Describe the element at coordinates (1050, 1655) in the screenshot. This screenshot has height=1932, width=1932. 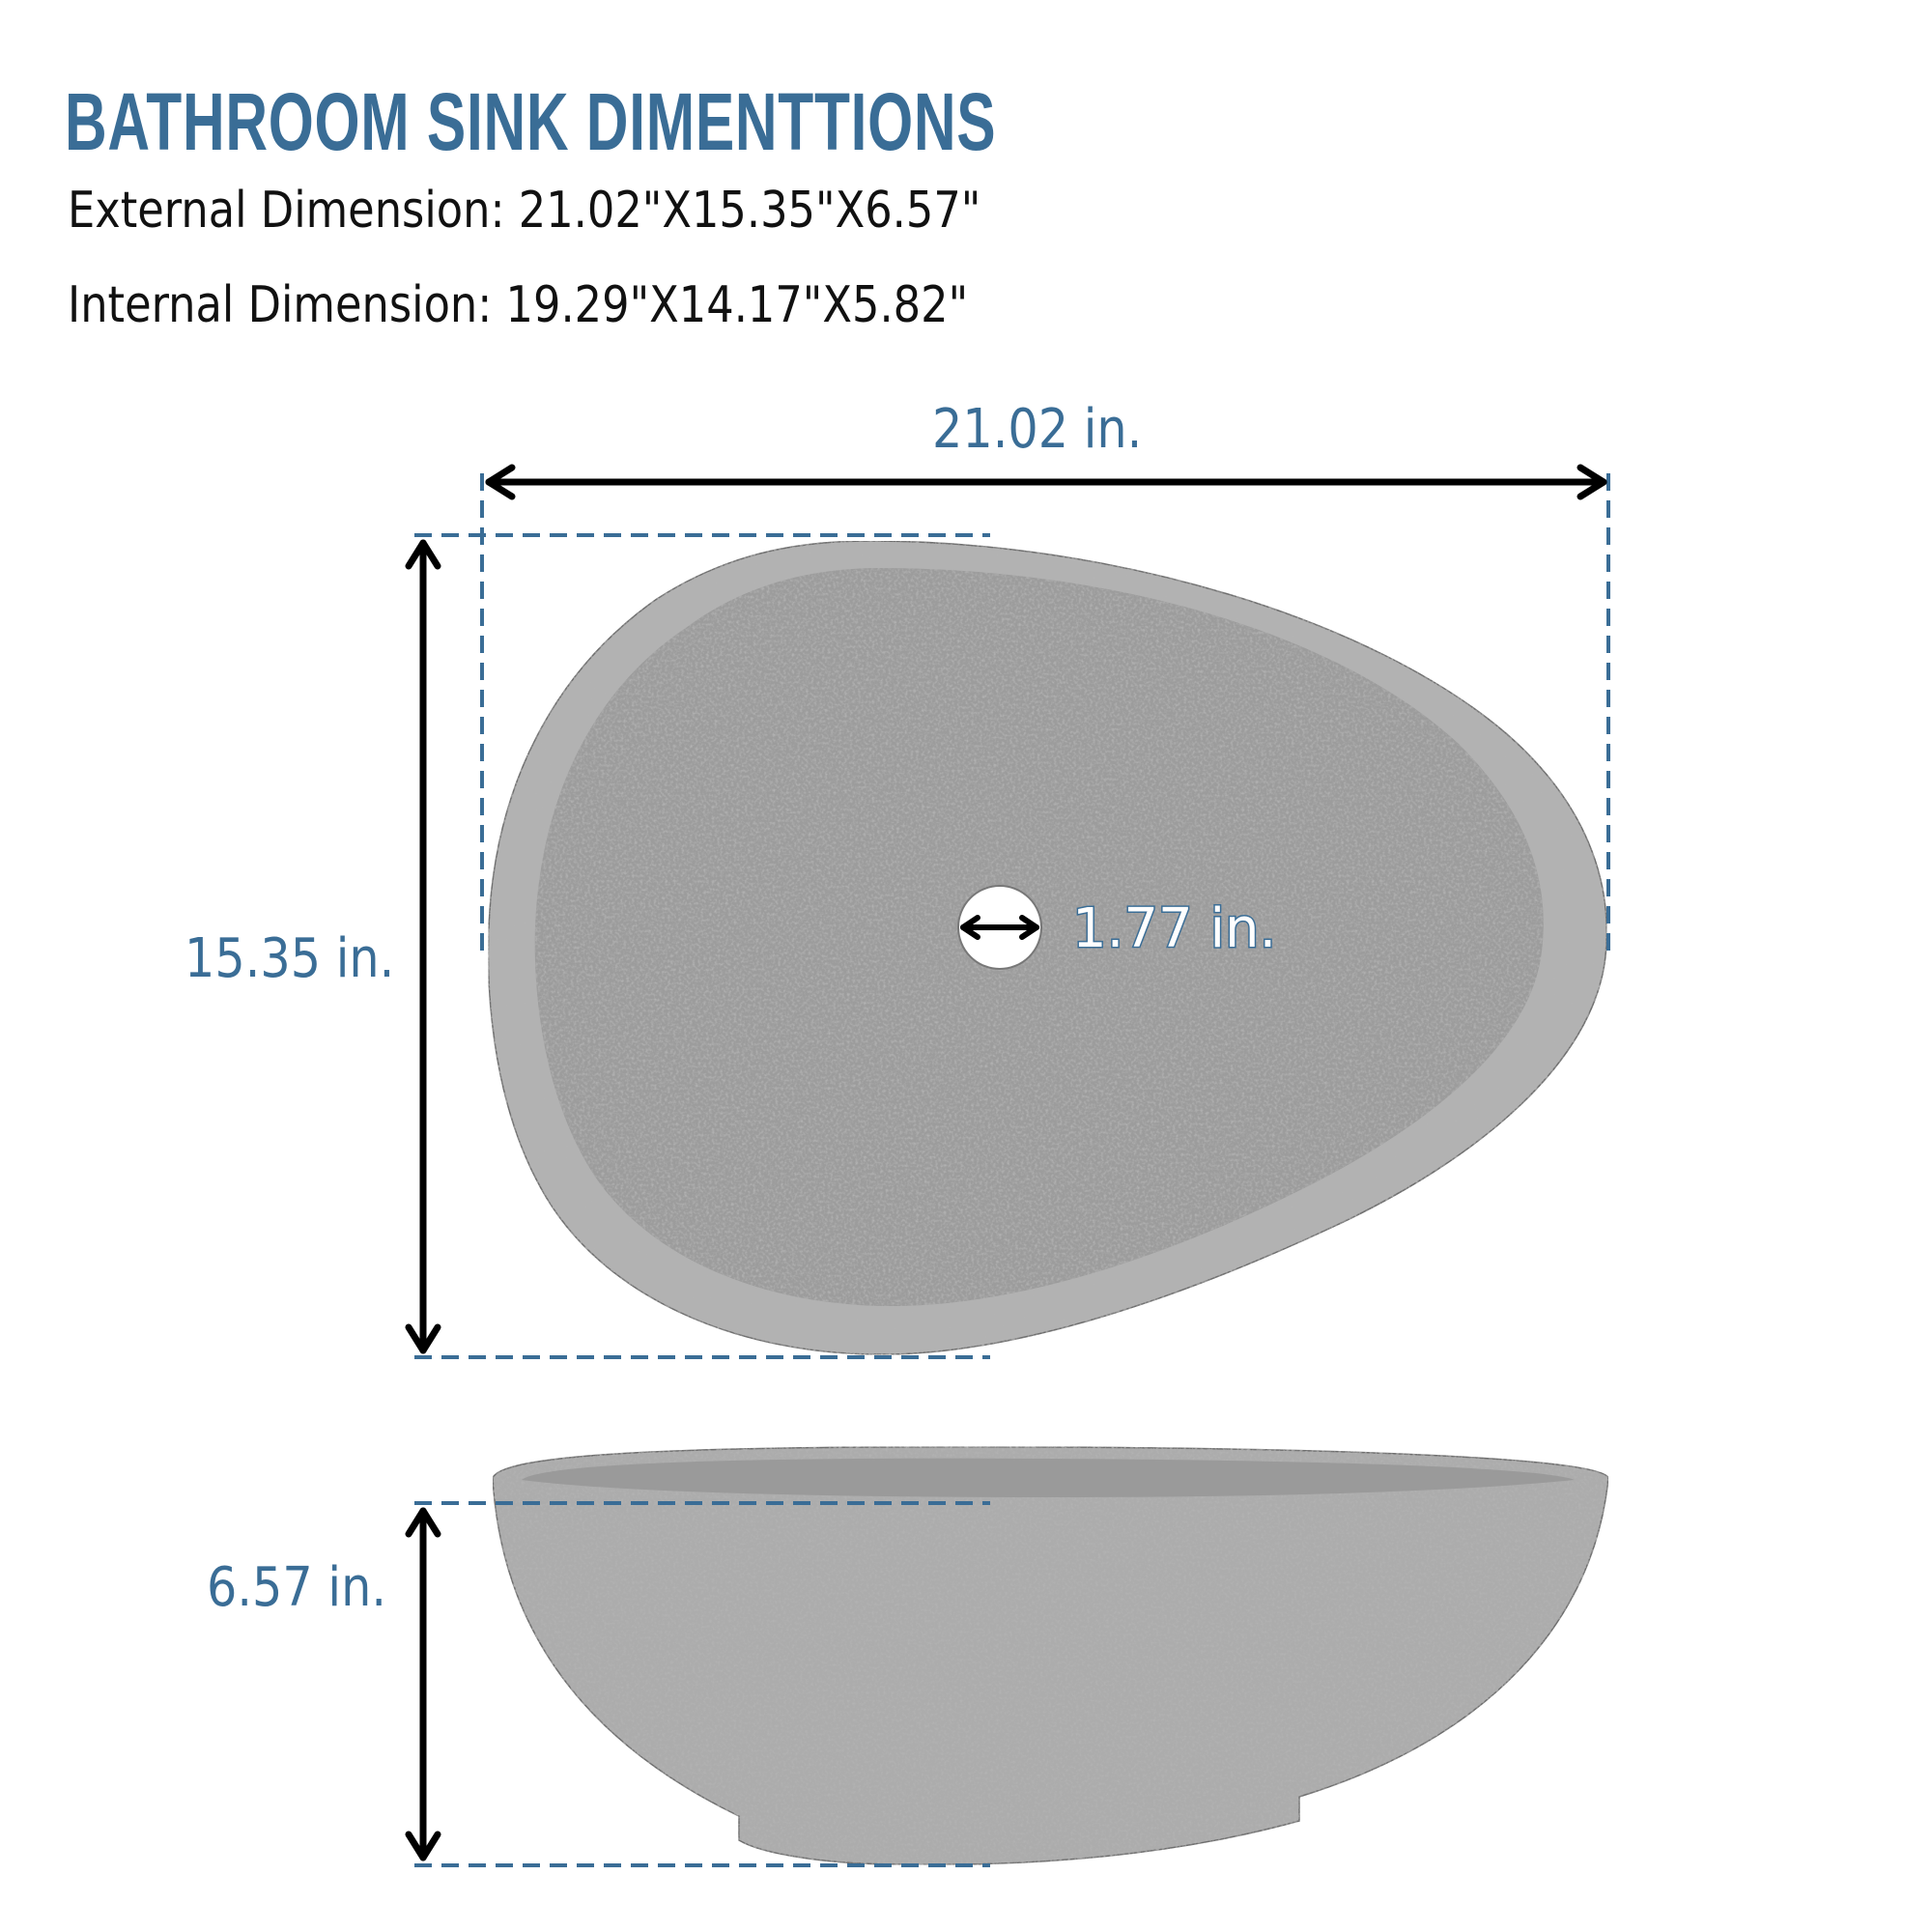
I see `sink-side-view` at that location.